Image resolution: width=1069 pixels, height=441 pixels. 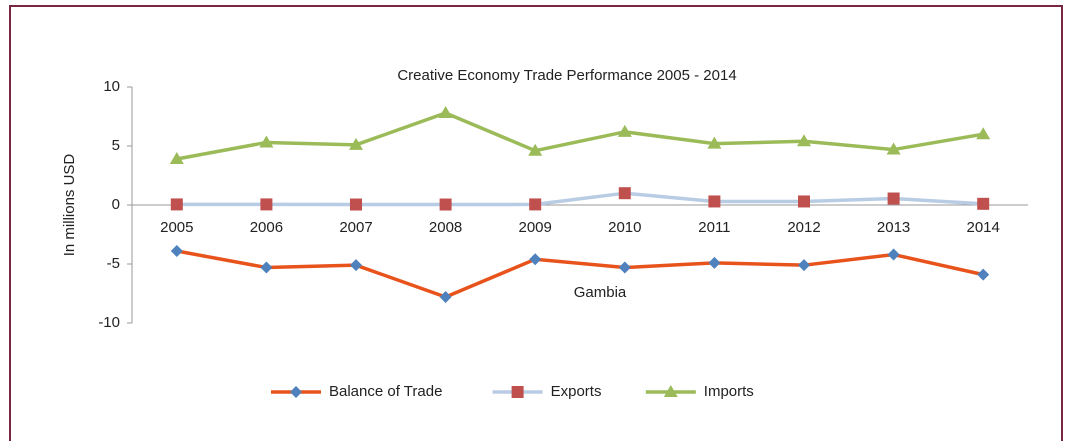 What do you see at coordinates (445, 227) in the screenshot?
I see `x-tick-label: 2008` at bounding box center [445, 227].